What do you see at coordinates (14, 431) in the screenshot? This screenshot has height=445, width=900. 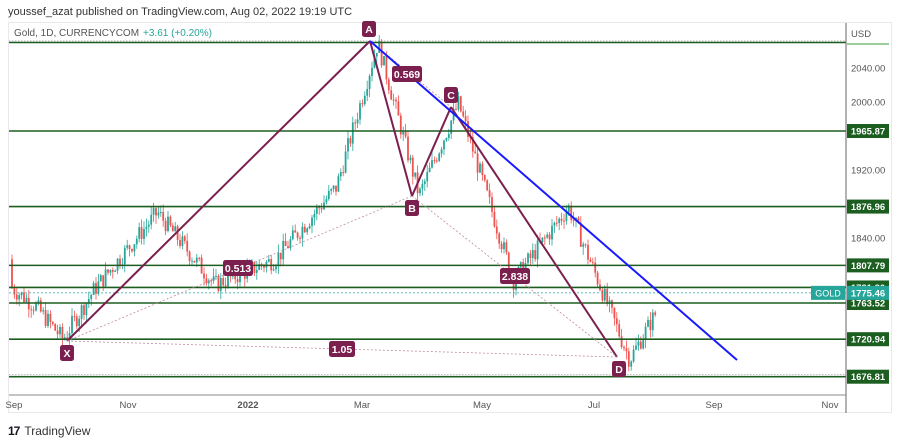 I see `tradingview-logo-icon: 17` at bounding box center [14, 431].